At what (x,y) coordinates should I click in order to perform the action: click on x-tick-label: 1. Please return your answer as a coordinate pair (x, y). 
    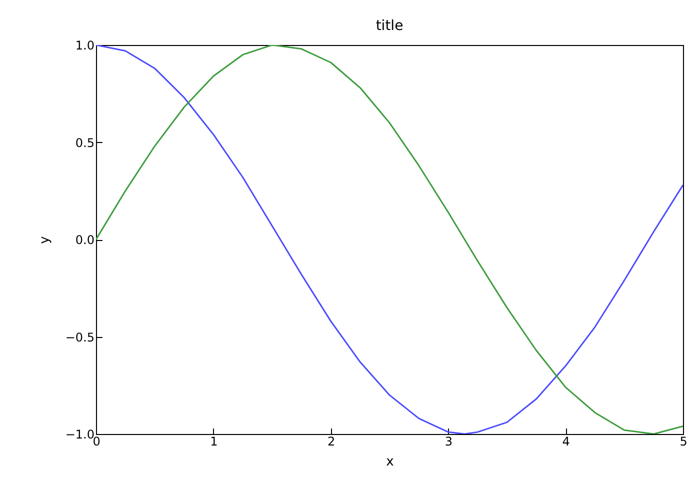
    Looking at the image, I should click on (214, 441).